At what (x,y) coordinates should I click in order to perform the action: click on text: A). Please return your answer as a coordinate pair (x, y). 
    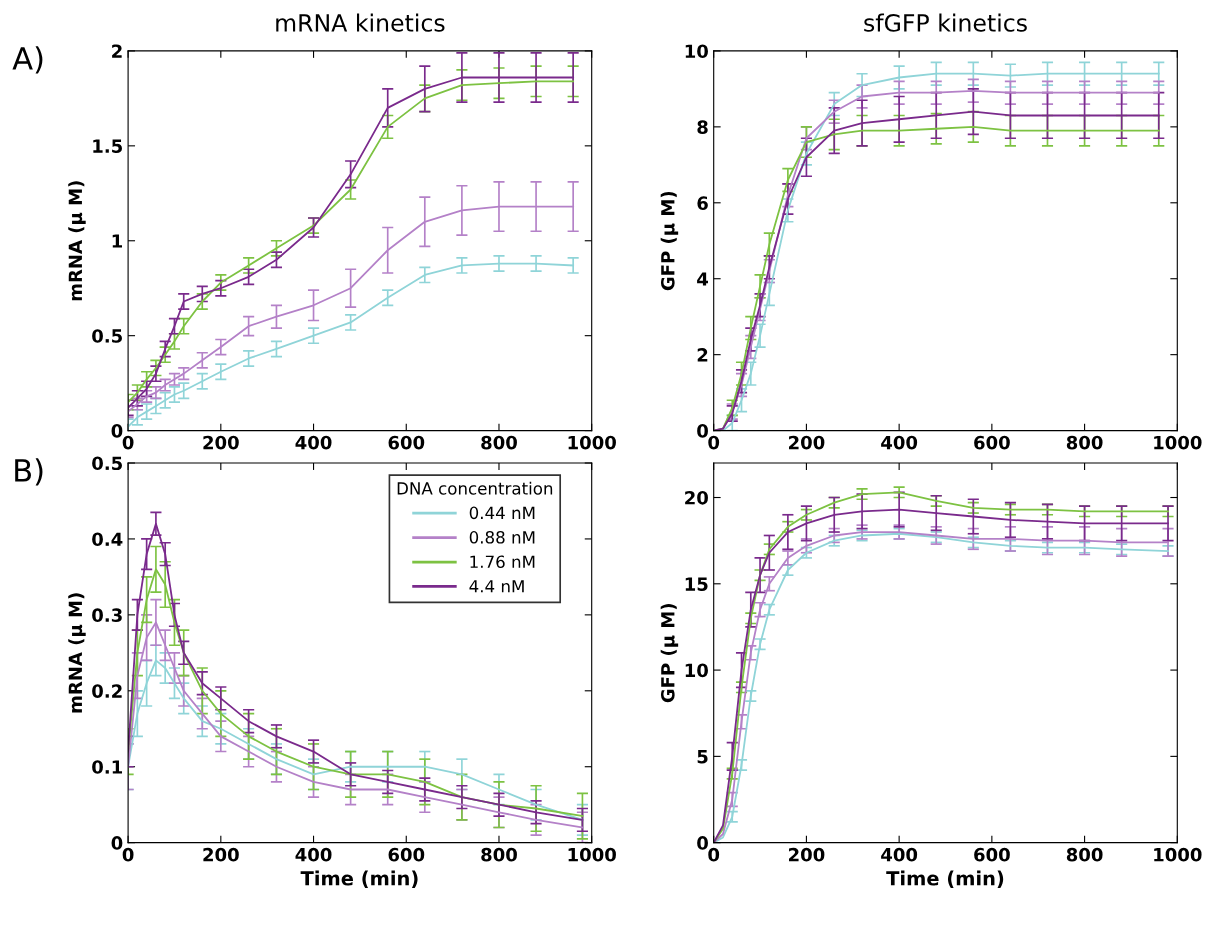
    Looking at the image, I should click on (27, 60).